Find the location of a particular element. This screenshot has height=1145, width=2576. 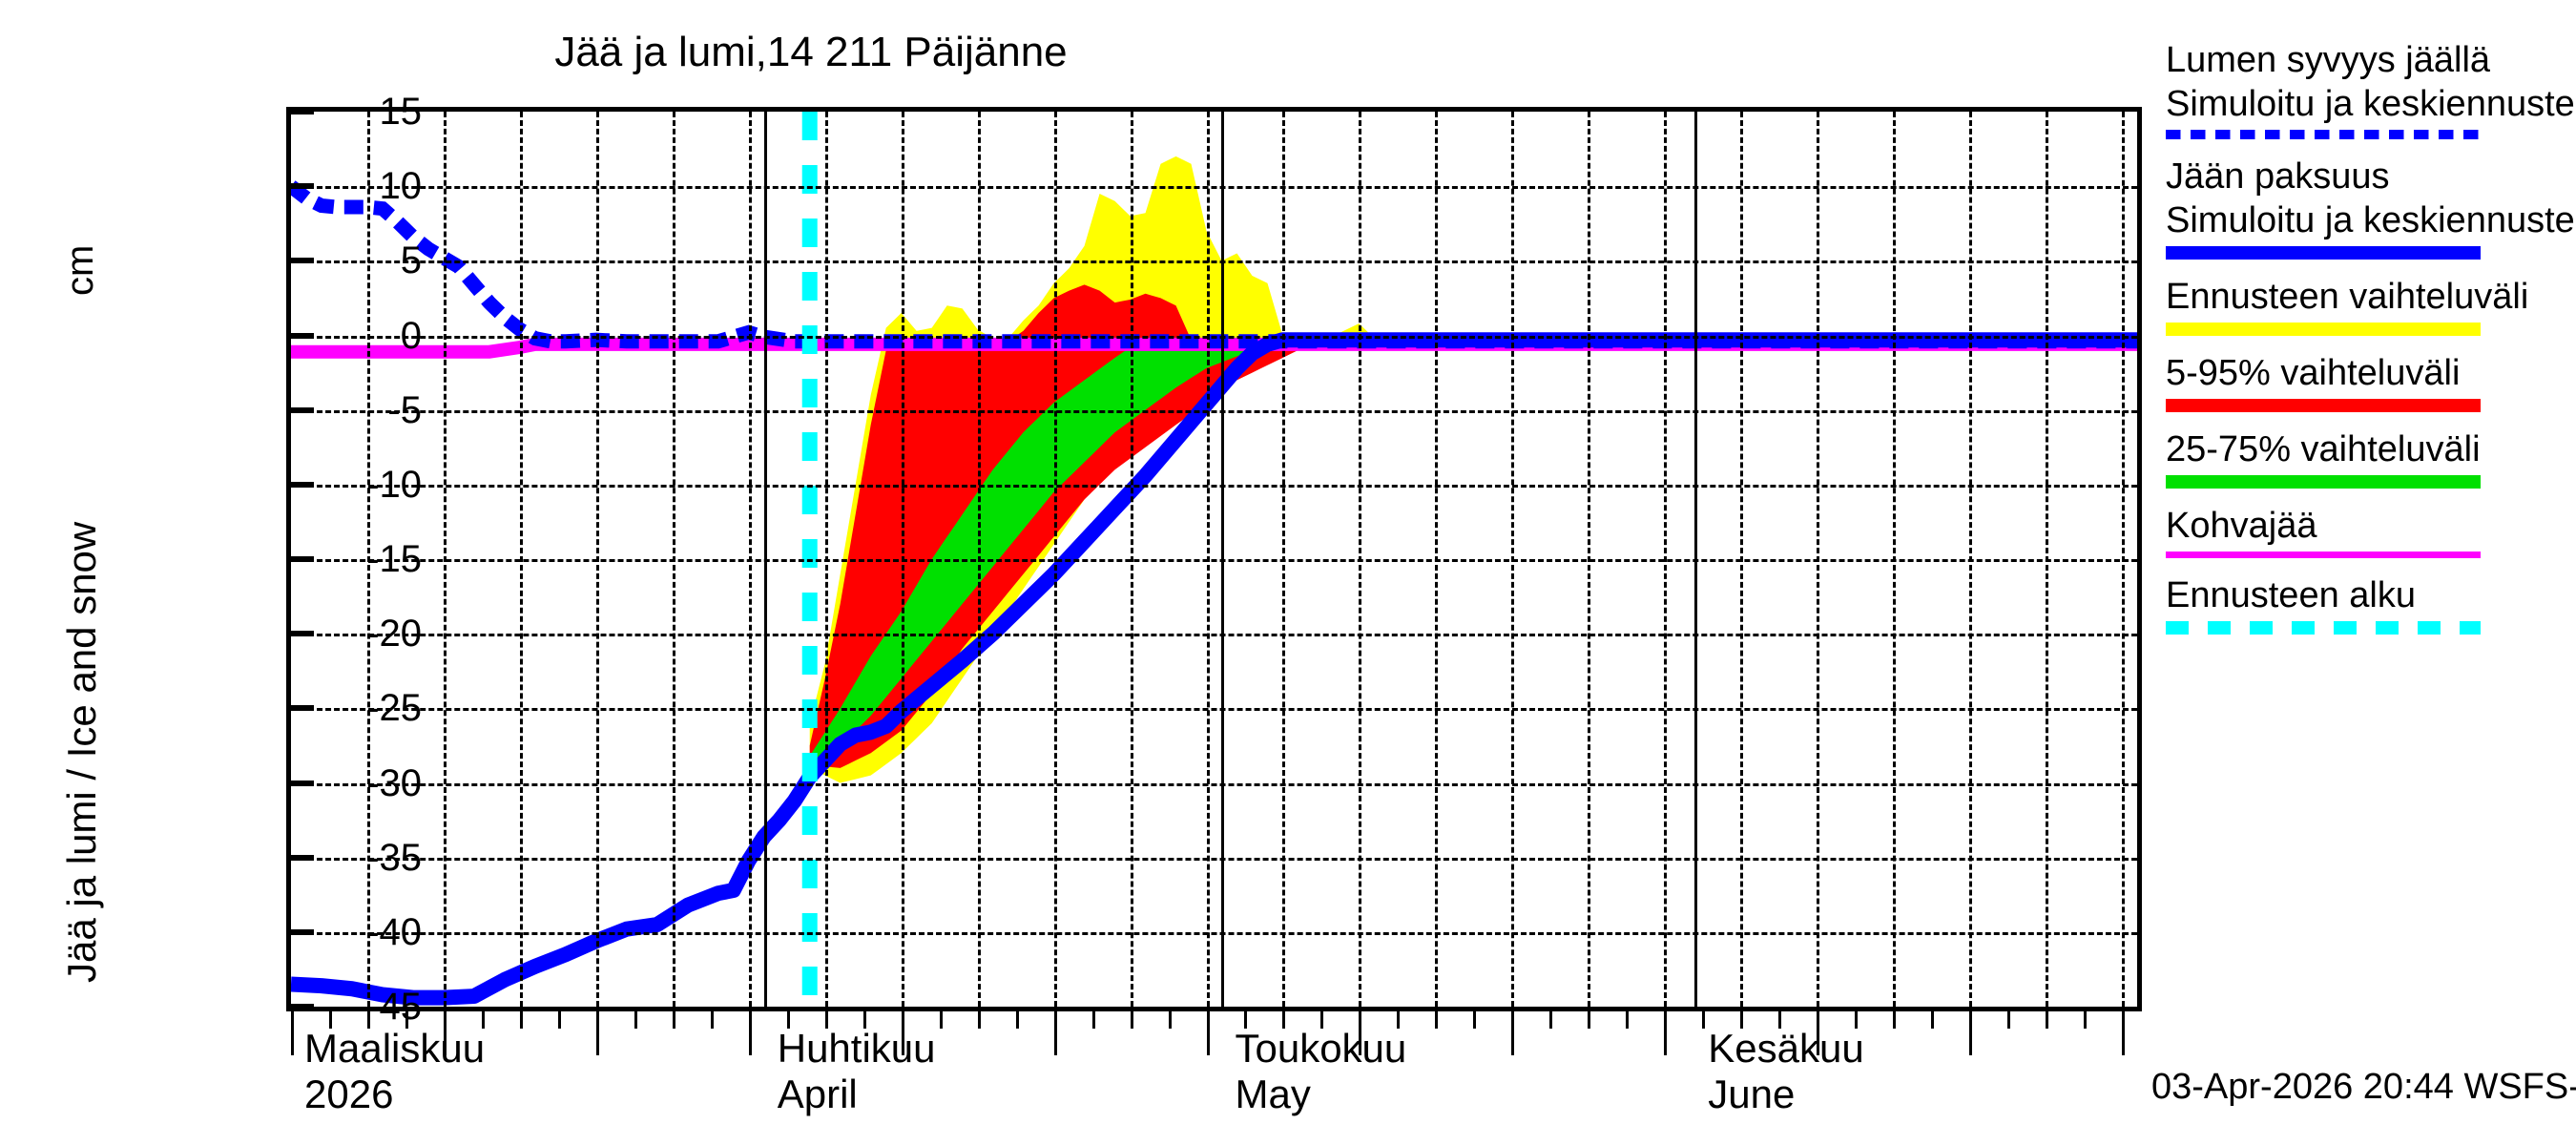

y-axis-tick-label: -20 is located at coordinates (394, 635).